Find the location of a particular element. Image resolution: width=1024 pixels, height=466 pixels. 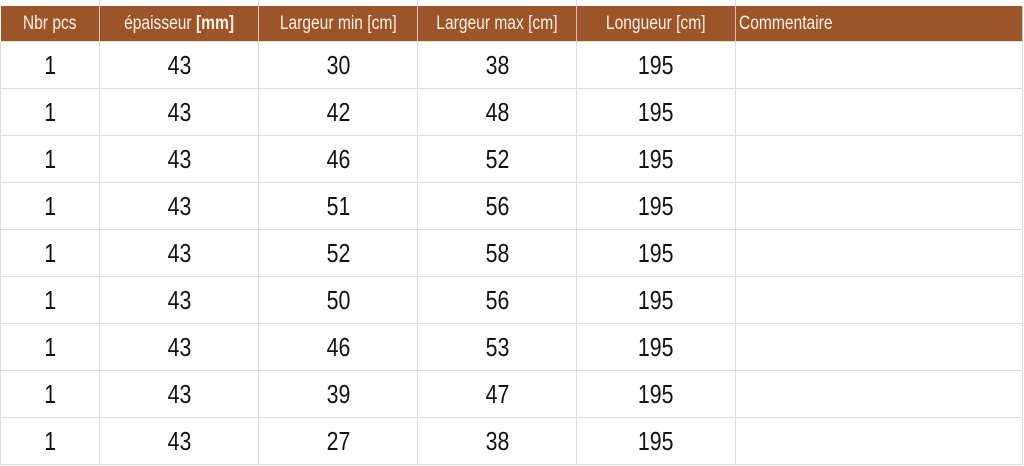

table-row: 1 43 50 56 195 is located at coordinates (511, 300).